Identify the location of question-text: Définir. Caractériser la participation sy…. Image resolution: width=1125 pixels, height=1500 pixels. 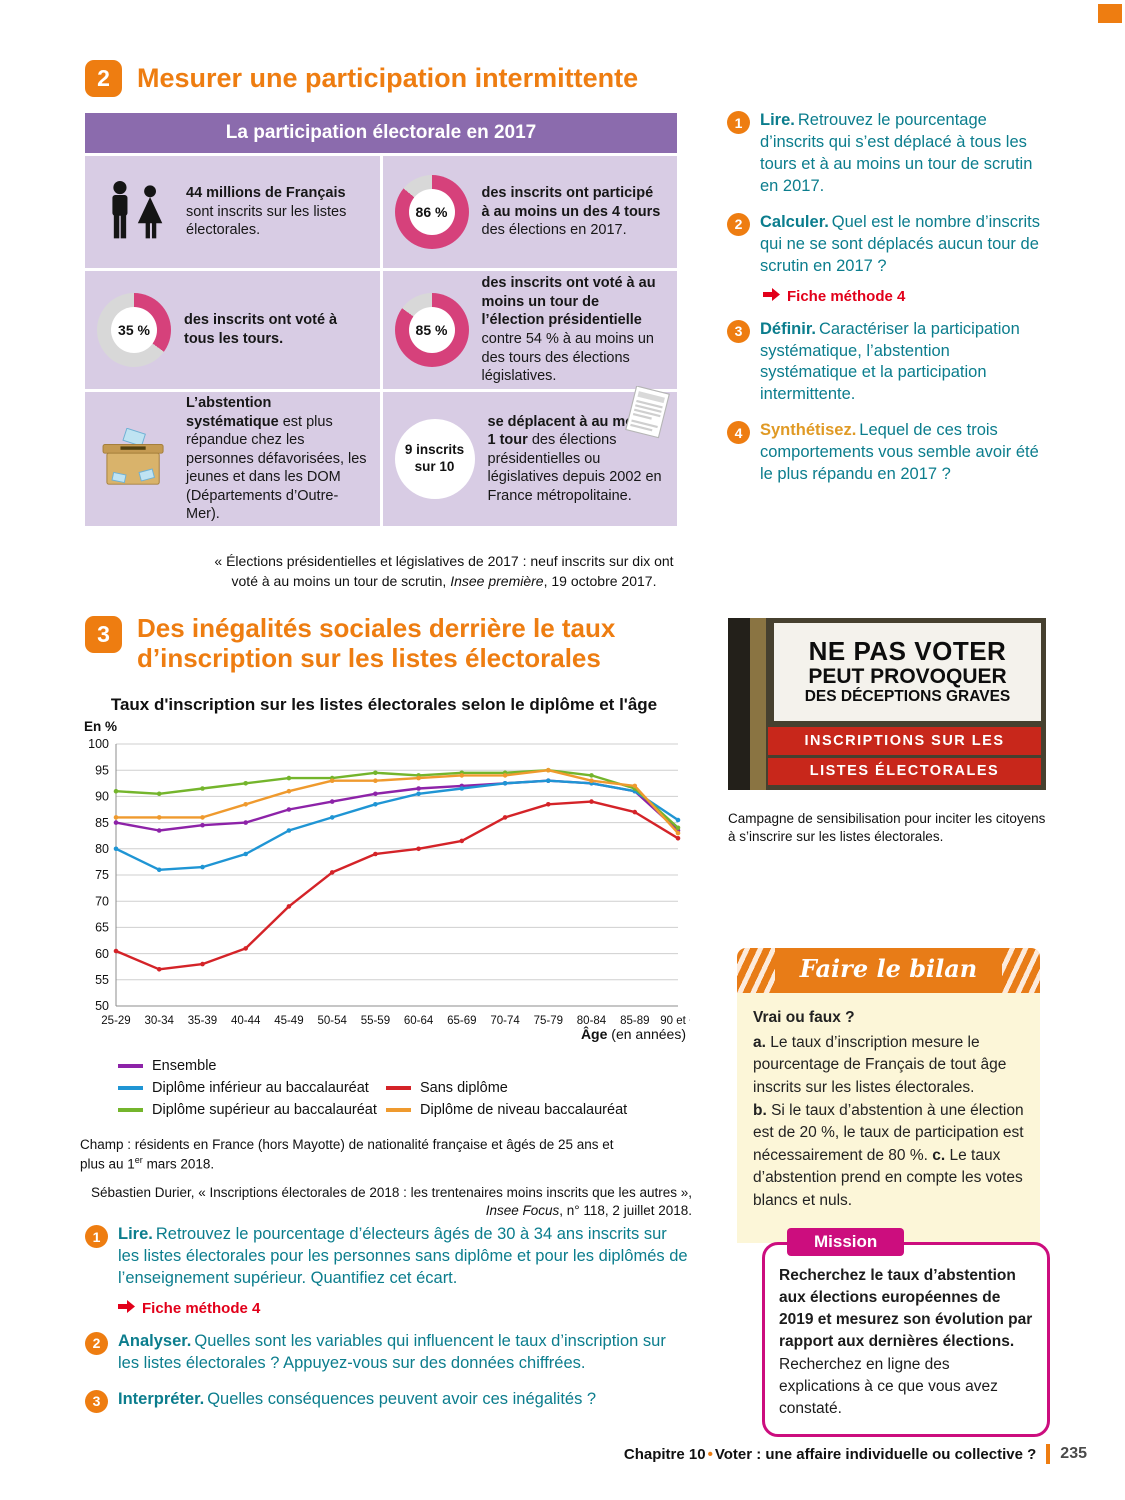
(901, 363).